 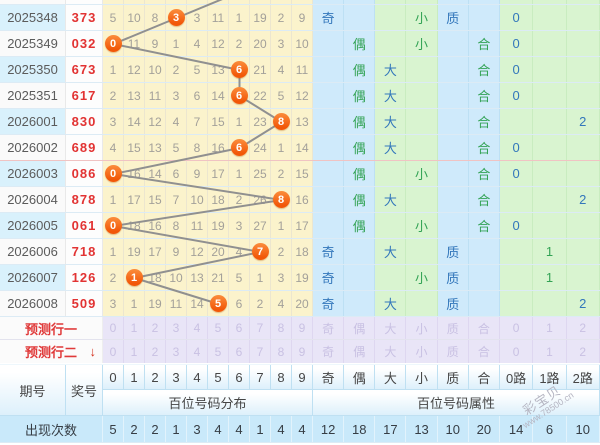 What do you see at coordinates (302, 251) in the screenshot?
I see `miss-count-cell: 18` at bounding box center [302, 251].